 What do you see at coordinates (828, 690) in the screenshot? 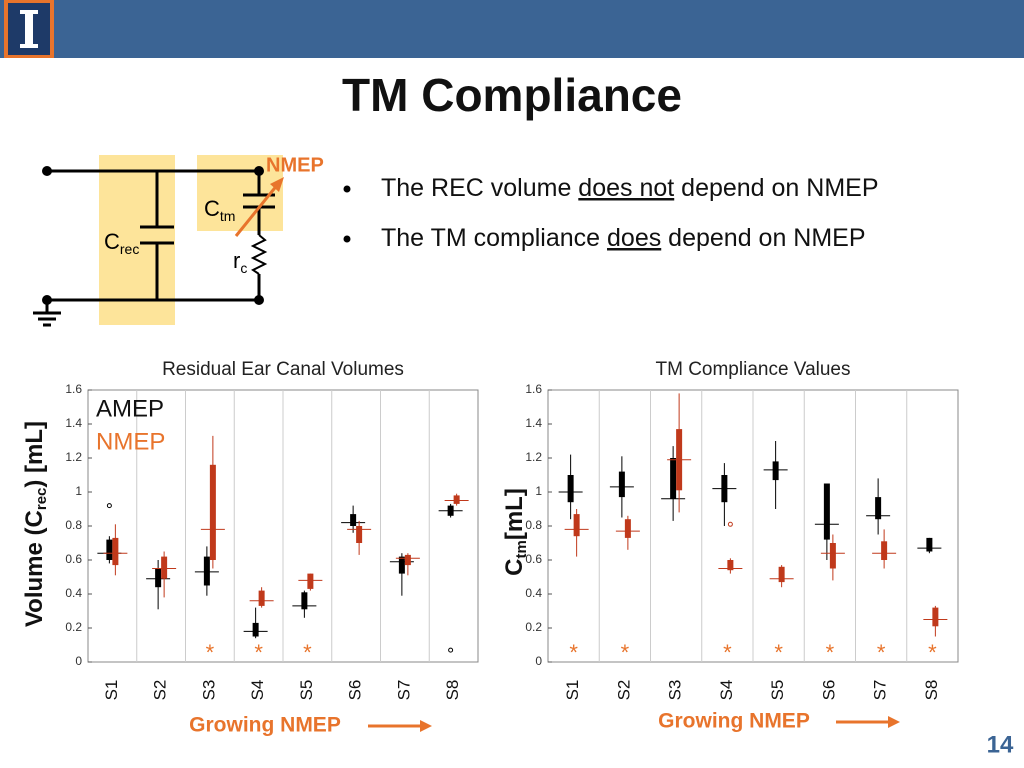
I see `x-tick-label: S6` at bounding box center [828, 690].